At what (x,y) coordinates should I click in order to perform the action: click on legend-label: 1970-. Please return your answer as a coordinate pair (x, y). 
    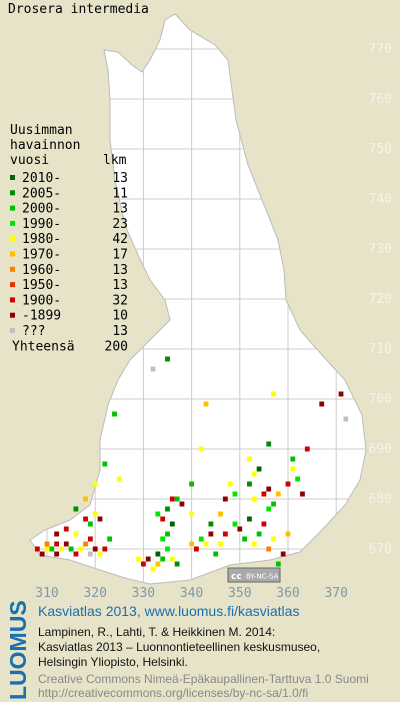
    Looking at the image, I should click on (41, 255).